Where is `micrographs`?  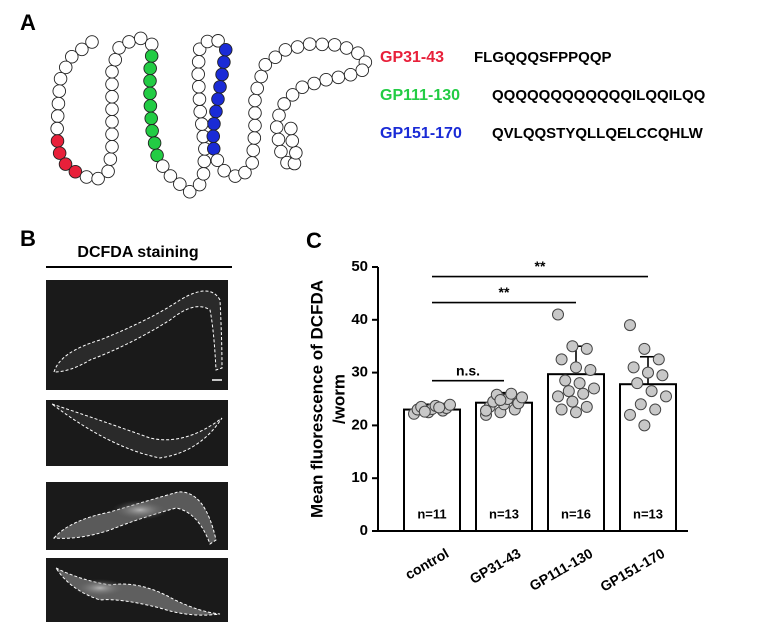
micrographs is located at coordinates (137, 451).